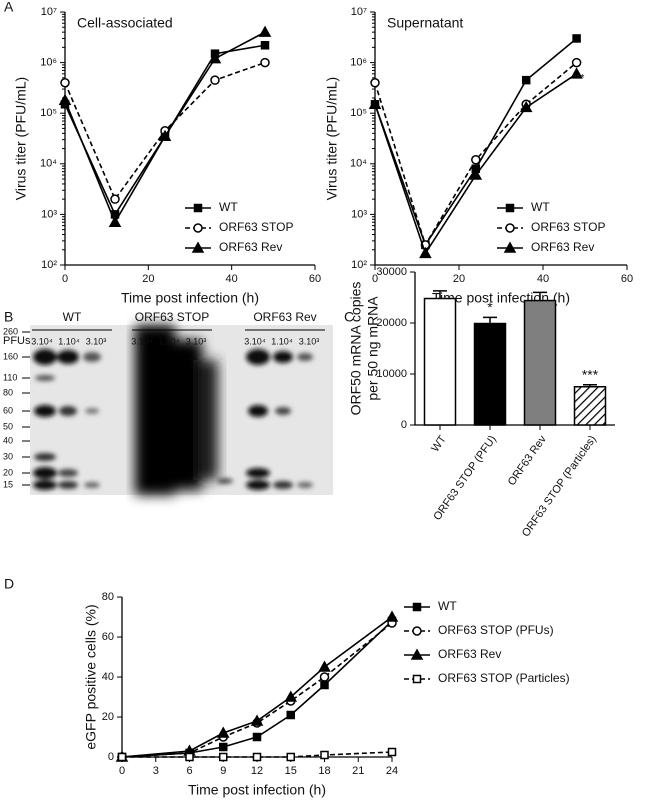 The height and width of the screenshot is (806, 660). I want to click on blot-dose: 3.10⁴, so click(42, 341).